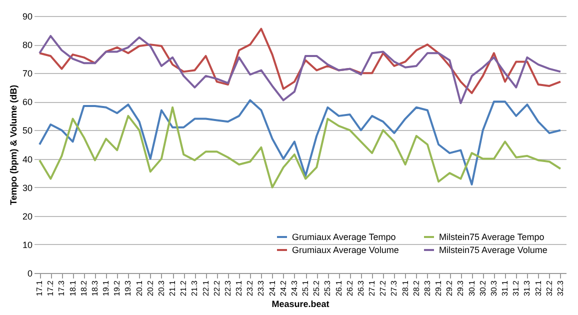 This screenshot has width=578, height=315. What do you see at coordinates (327, 288) in the screenshot?
I see `x-tick-label: 25.3` at bounding box center [327, 288].